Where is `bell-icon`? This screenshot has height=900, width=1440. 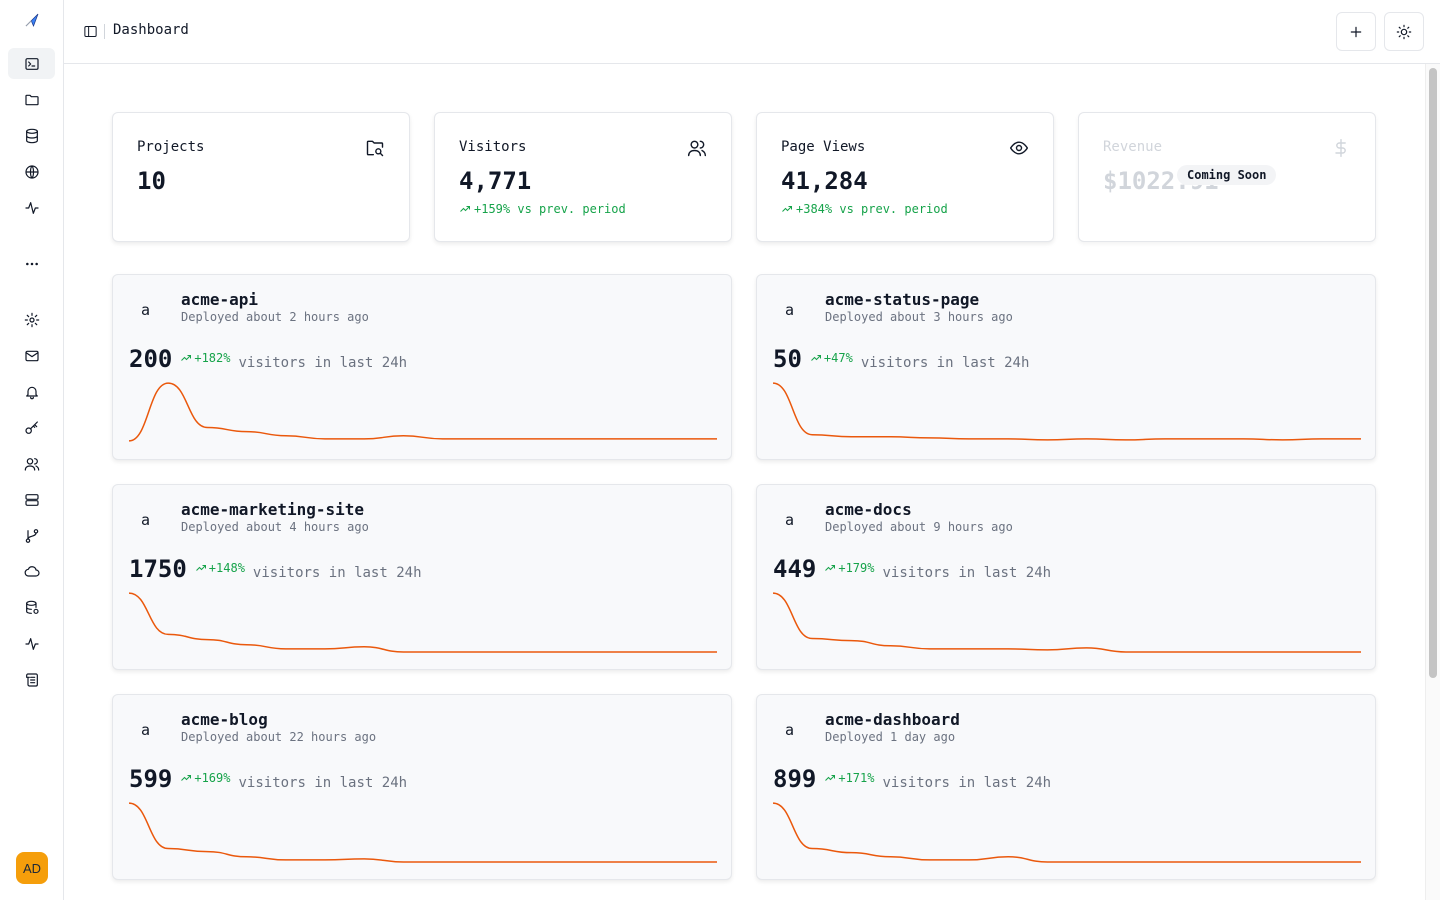
bell-icon is located at coordinates (31, 392).